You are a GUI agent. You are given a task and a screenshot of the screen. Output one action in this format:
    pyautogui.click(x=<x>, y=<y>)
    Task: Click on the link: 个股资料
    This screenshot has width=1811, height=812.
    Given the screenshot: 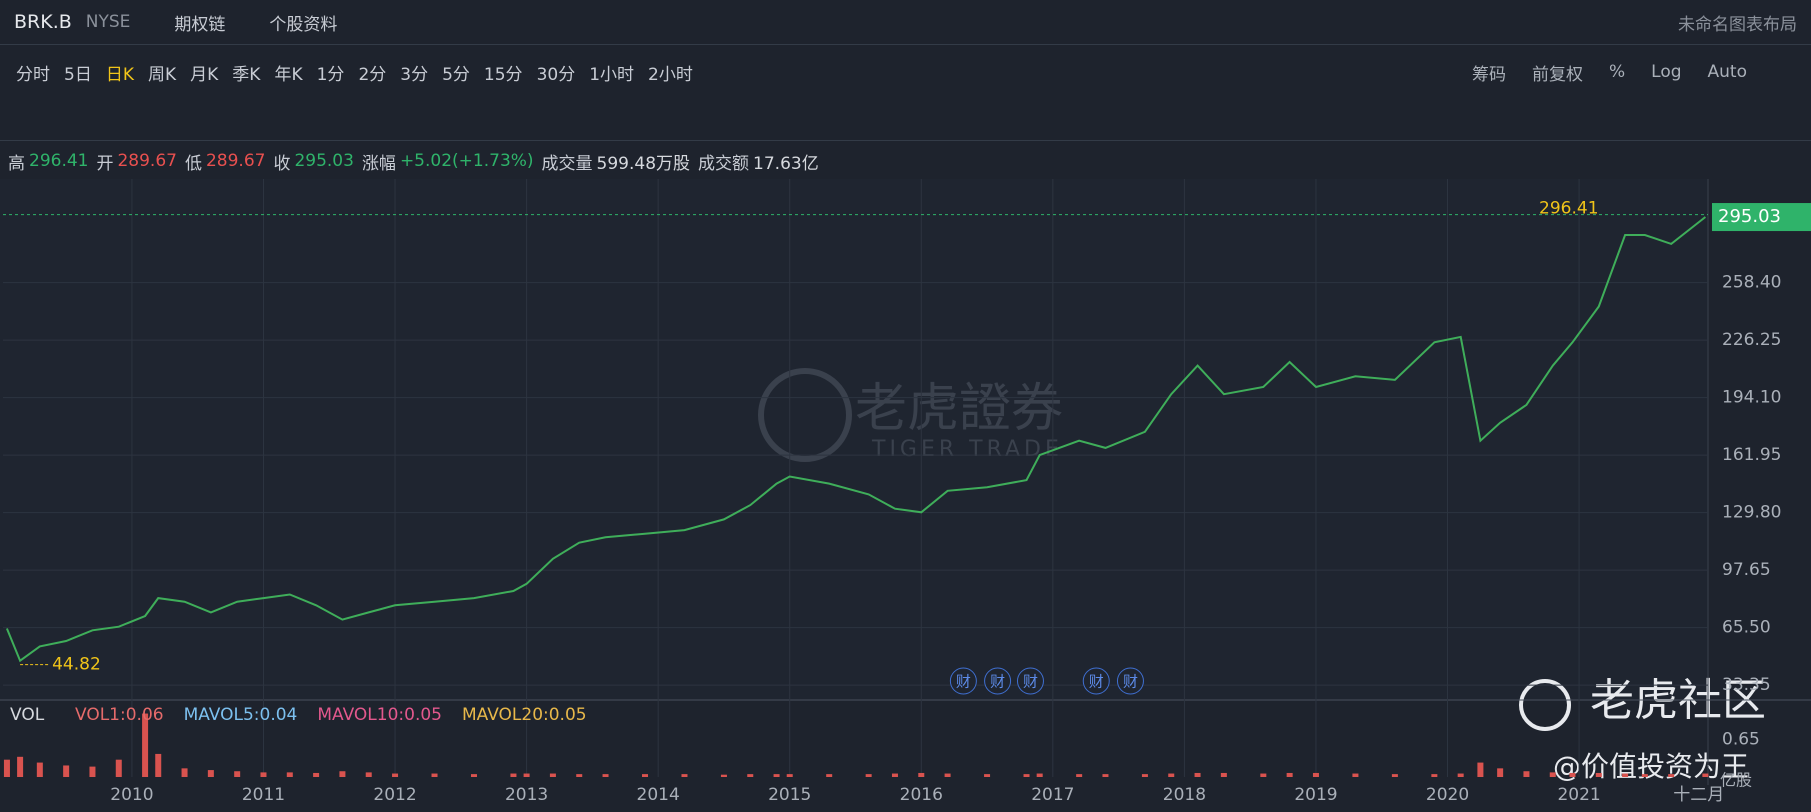 What is the action you would take?
    pyautogui.click(x=303, y=24)
    